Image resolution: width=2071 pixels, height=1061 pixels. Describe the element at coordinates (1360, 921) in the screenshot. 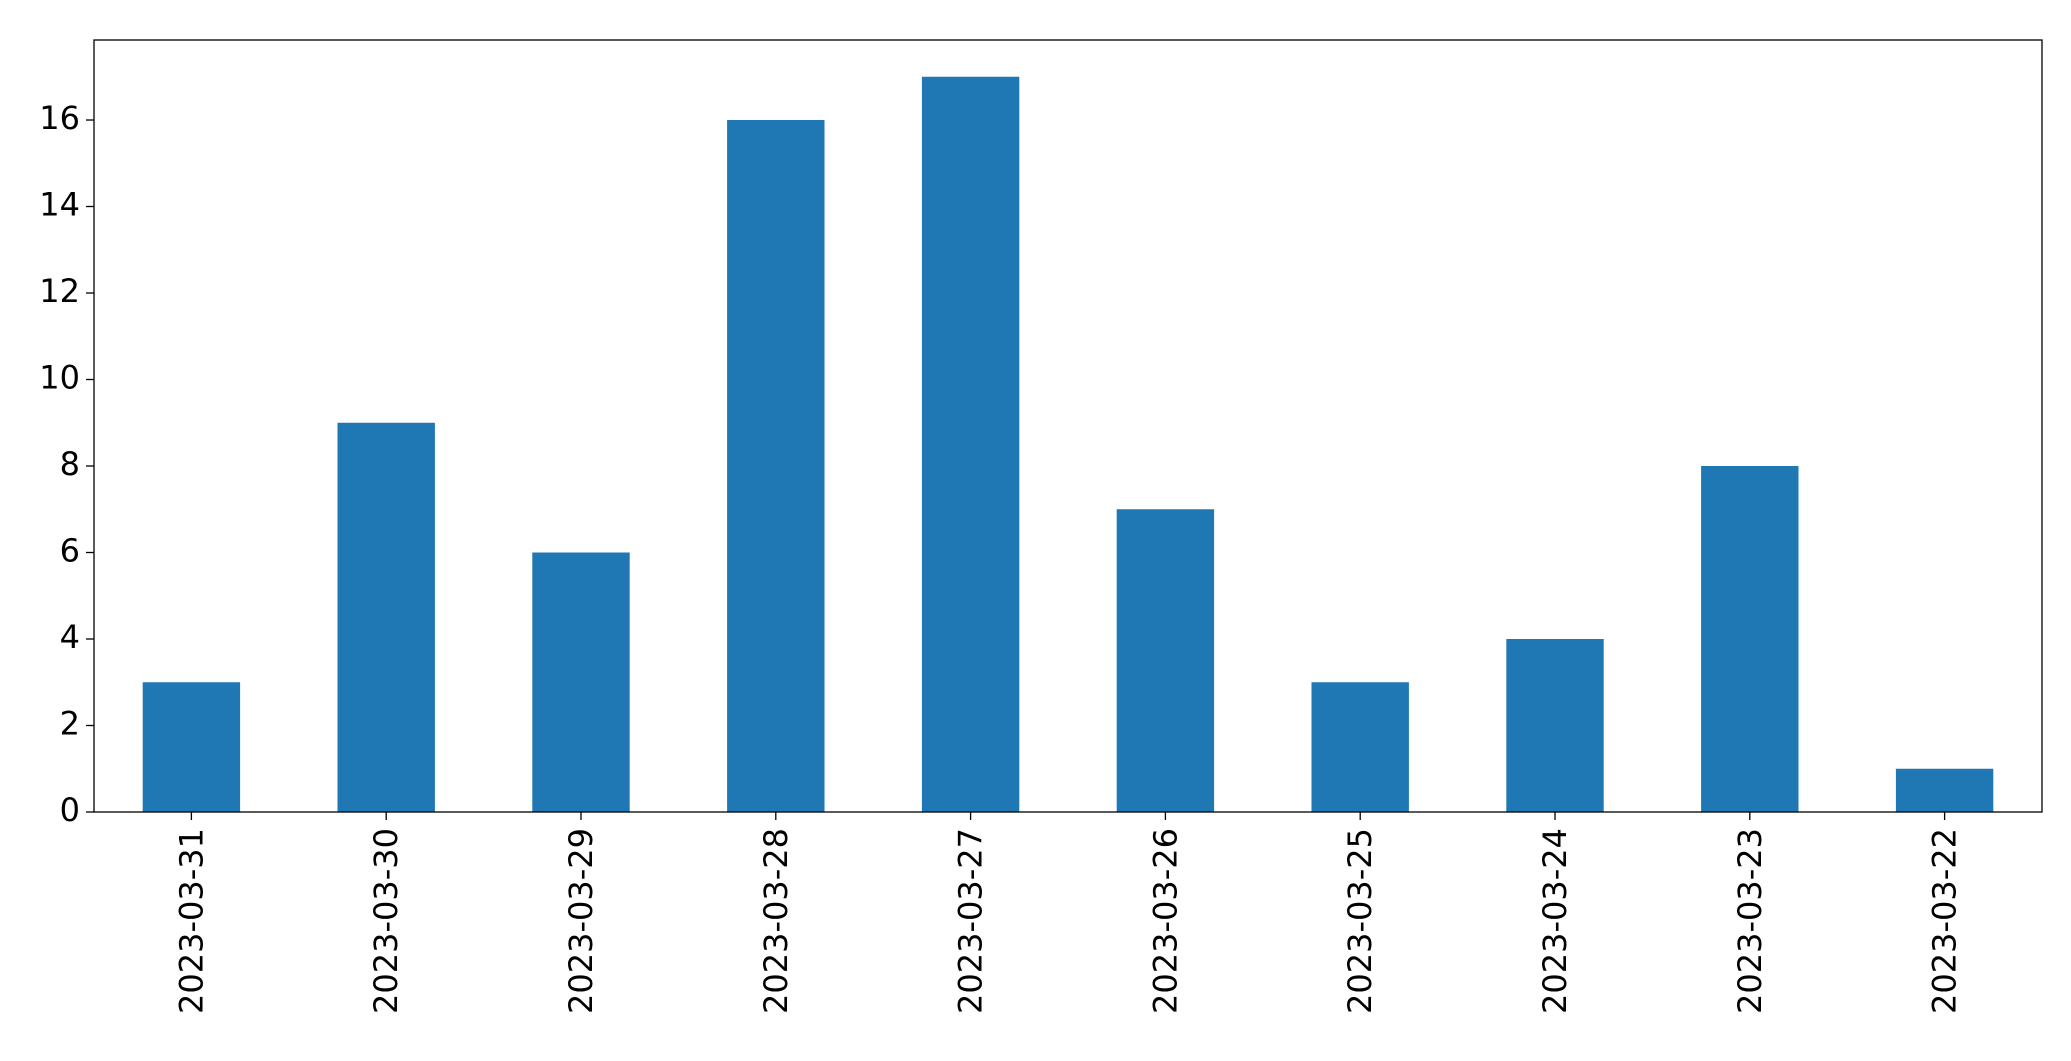

I see `x-tick-label: 2023-03-25` at that location.